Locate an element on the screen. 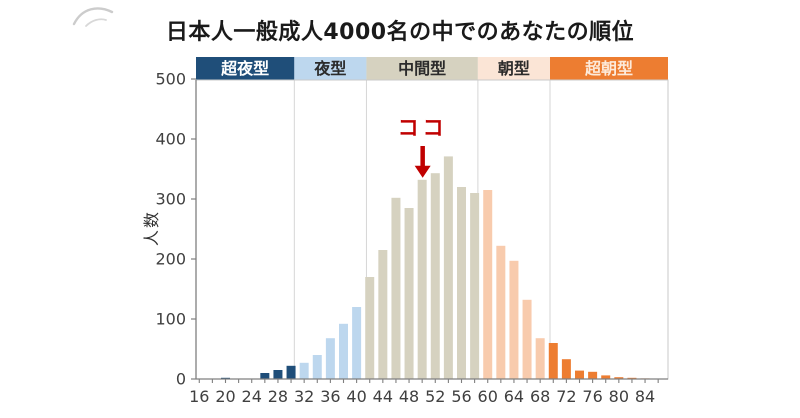 The image size is (800, 418). x-tick-label: 64 is located at coordinates (514, 396).